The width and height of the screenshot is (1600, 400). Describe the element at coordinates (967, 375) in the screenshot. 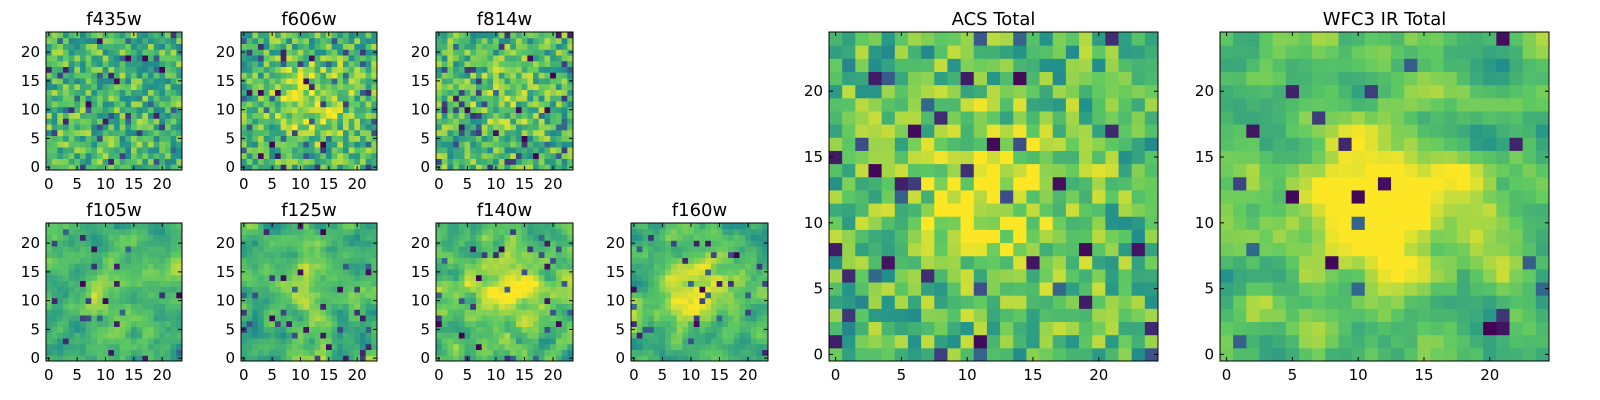

I see `x-tick-label: 10` at that location.